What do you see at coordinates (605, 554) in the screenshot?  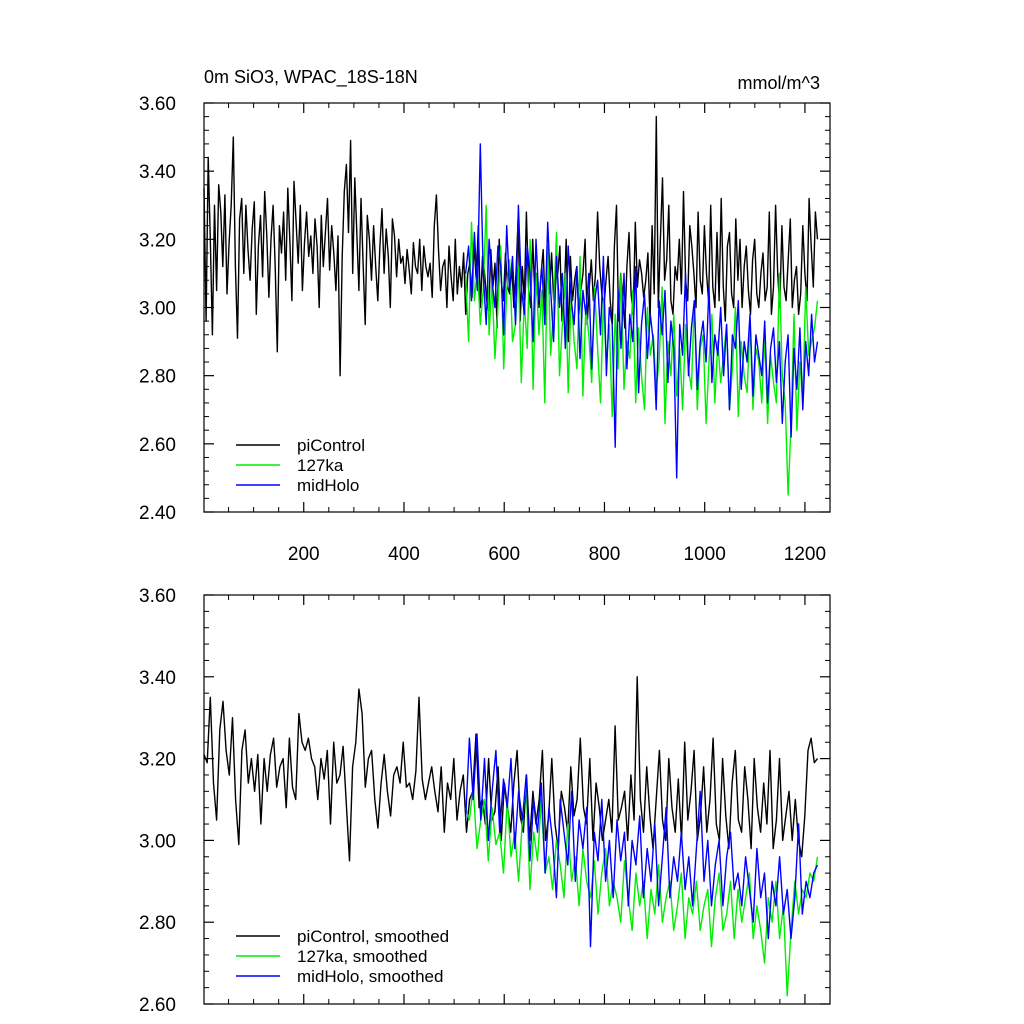 I see `x-tick-label: 800` at bounding box center [605, 554].